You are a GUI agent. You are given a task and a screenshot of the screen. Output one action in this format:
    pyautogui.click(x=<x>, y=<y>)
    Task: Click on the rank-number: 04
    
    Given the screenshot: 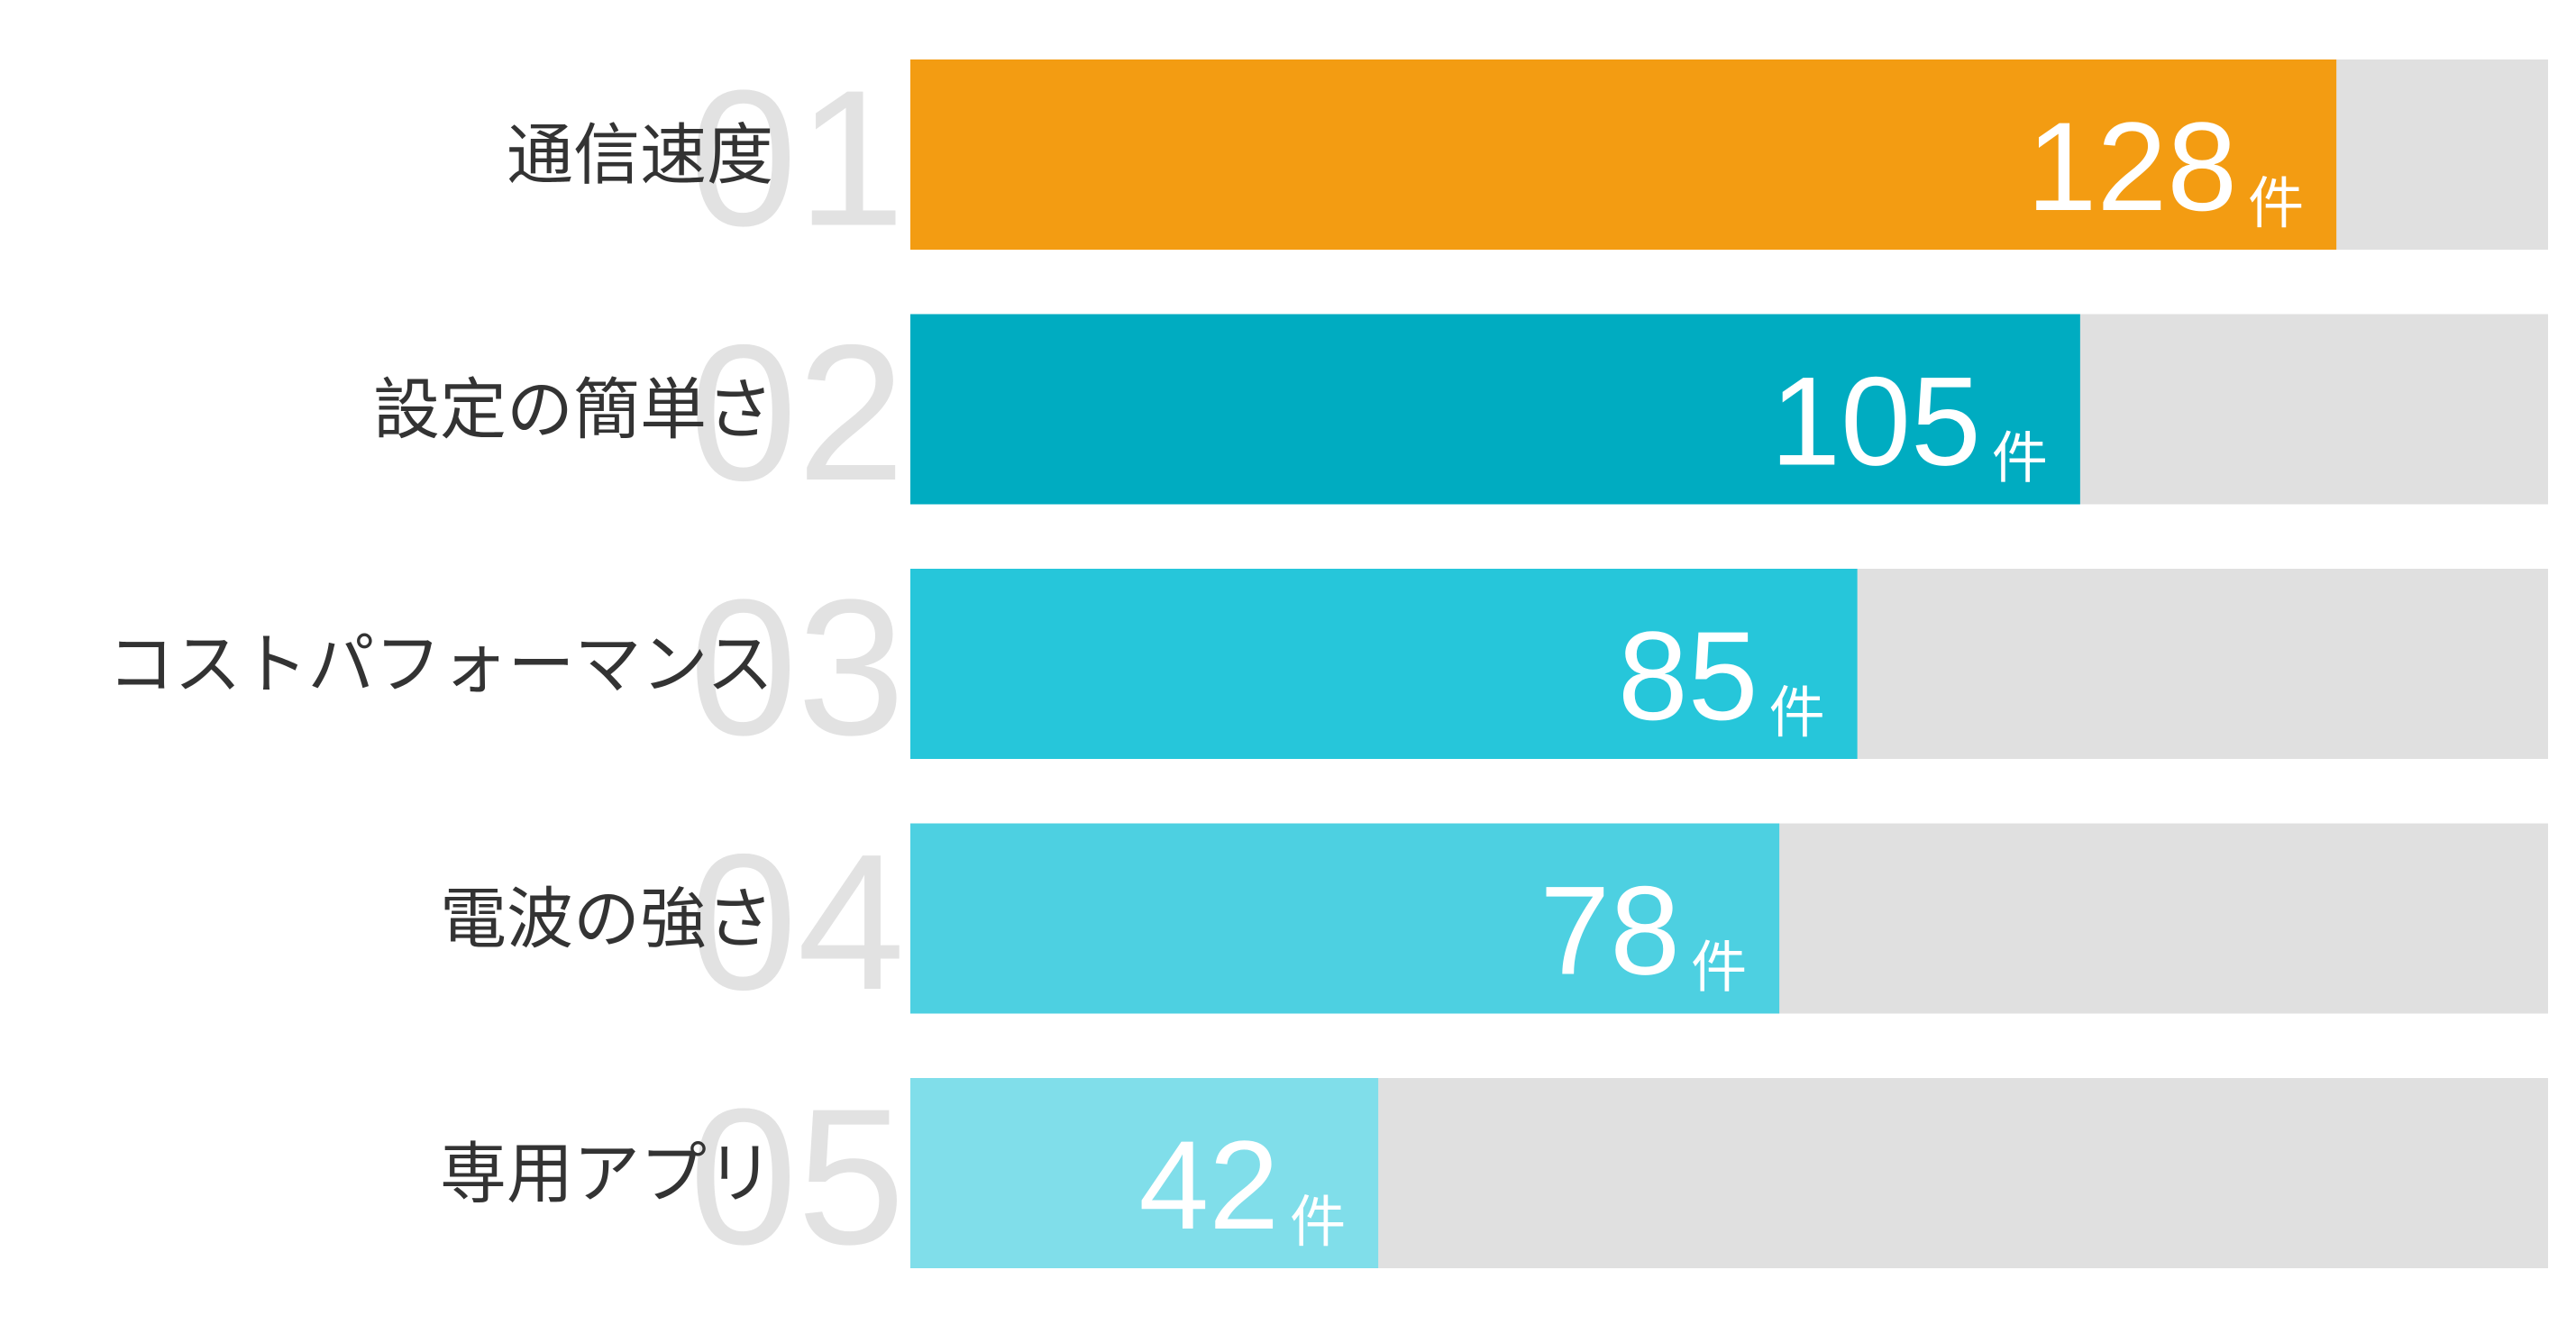 What is the action you would take?
    pyautogui.click(x=797, y=921)
    